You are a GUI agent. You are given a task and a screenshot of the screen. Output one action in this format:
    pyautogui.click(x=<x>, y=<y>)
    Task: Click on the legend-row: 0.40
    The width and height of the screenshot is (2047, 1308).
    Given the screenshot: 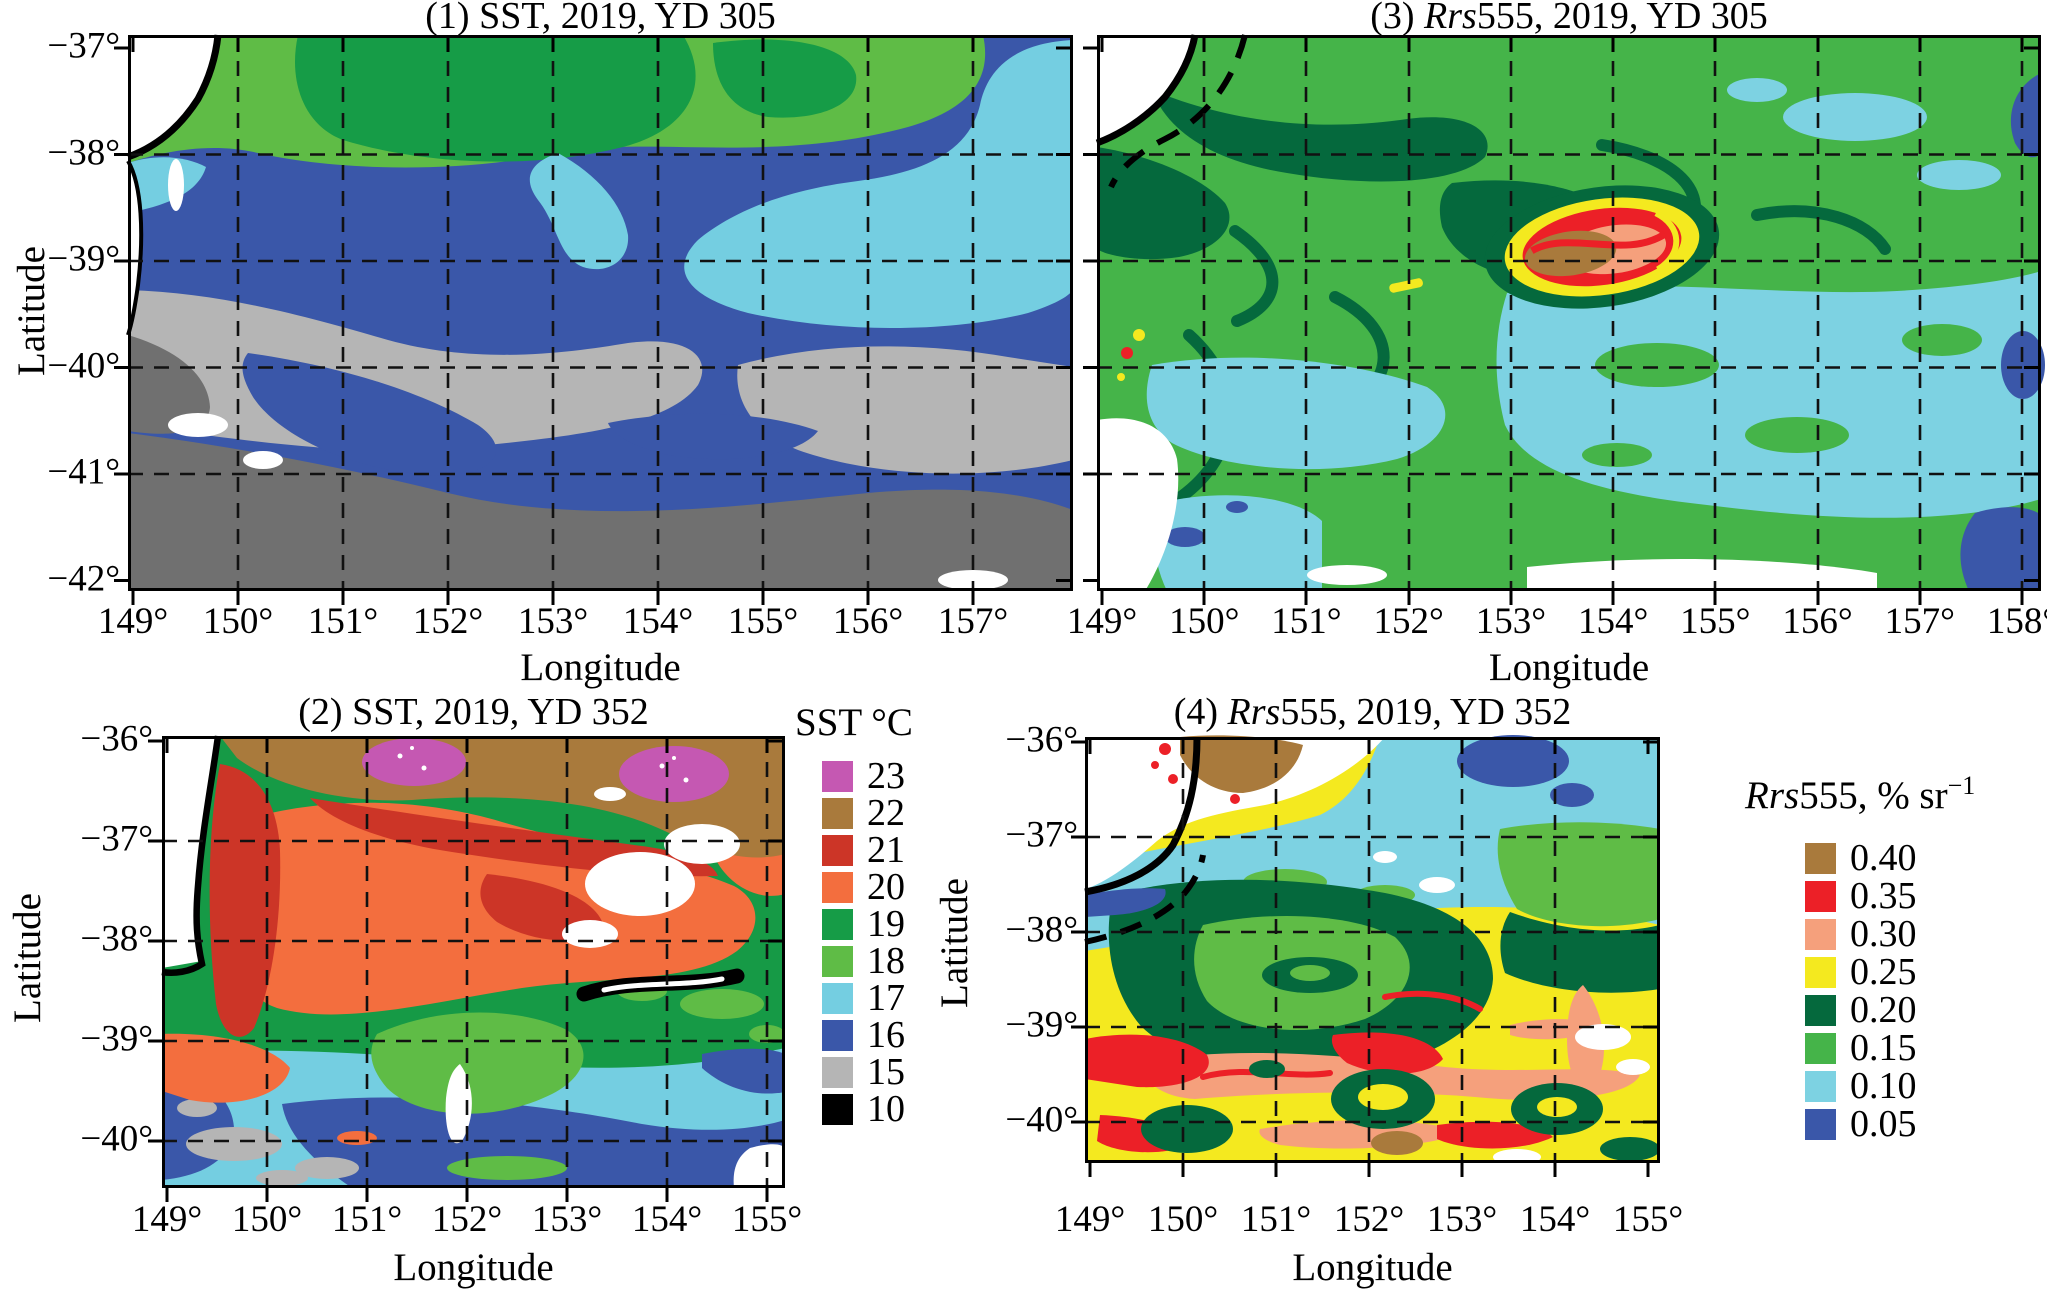 What is the action you would take?
    pyautogui.click(x=1890, y=858)
    